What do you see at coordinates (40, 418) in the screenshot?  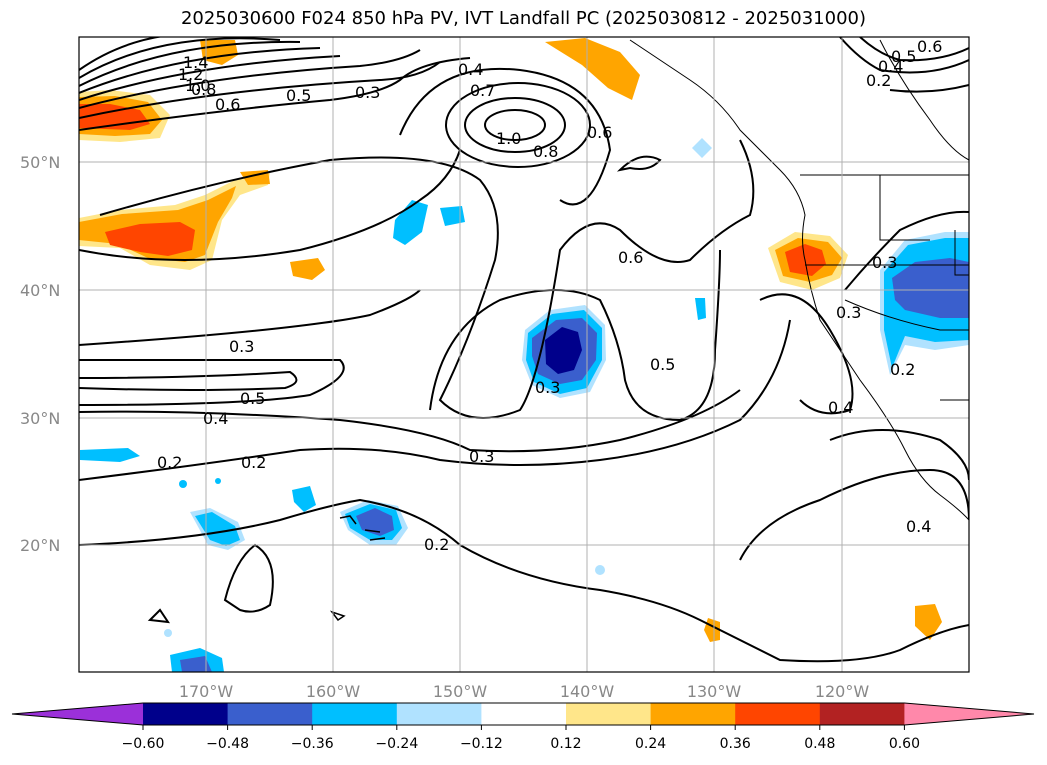 I see `lat-label: 30°N` at bounding box center [40, 418].